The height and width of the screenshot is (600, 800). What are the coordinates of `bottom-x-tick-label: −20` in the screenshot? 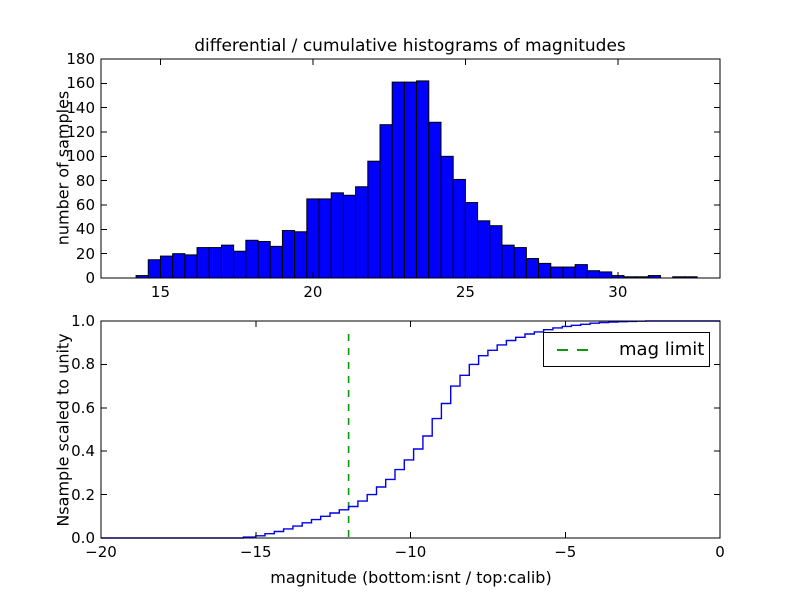 It's located at (101, 552).